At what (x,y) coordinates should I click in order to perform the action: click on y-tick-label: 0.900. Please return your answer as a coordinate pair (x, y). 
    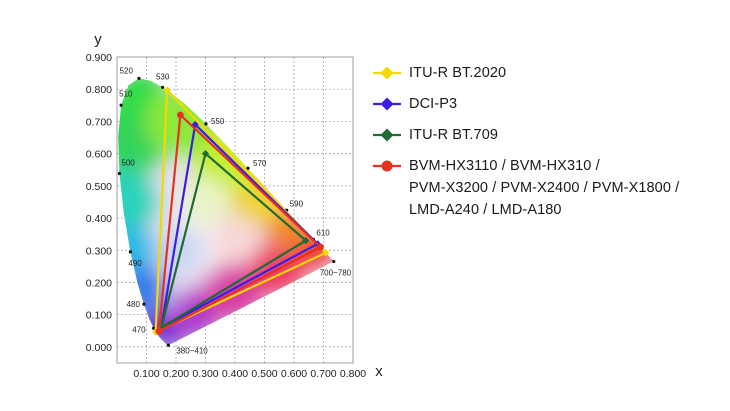
    Looking at the image, I should click on (99, 58).